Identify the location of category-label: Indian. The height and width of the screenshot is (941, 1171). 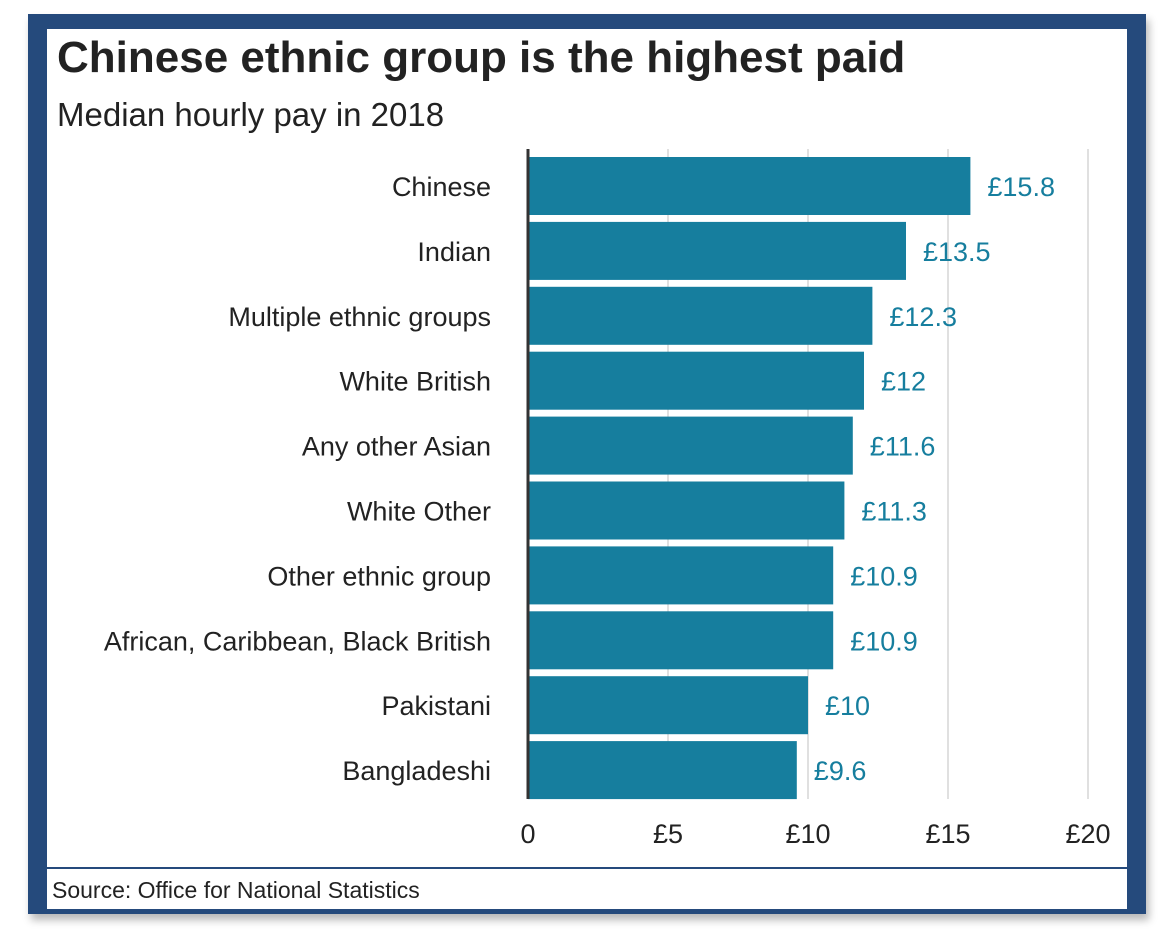
(454, 252).